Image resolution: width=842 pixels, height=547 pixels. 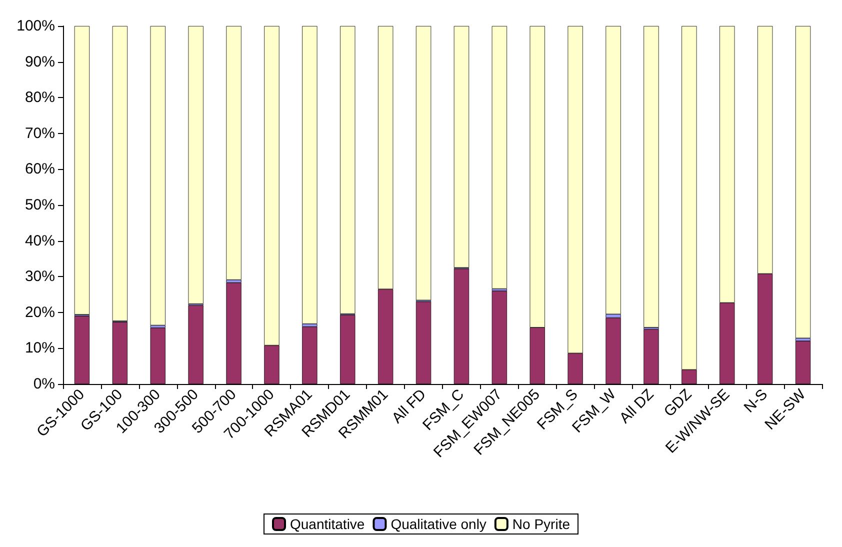 What do you see at coordinates (44, 384) in the screenshot?
I see `y-tick-label: 0%` at bounding box center [44, 384].